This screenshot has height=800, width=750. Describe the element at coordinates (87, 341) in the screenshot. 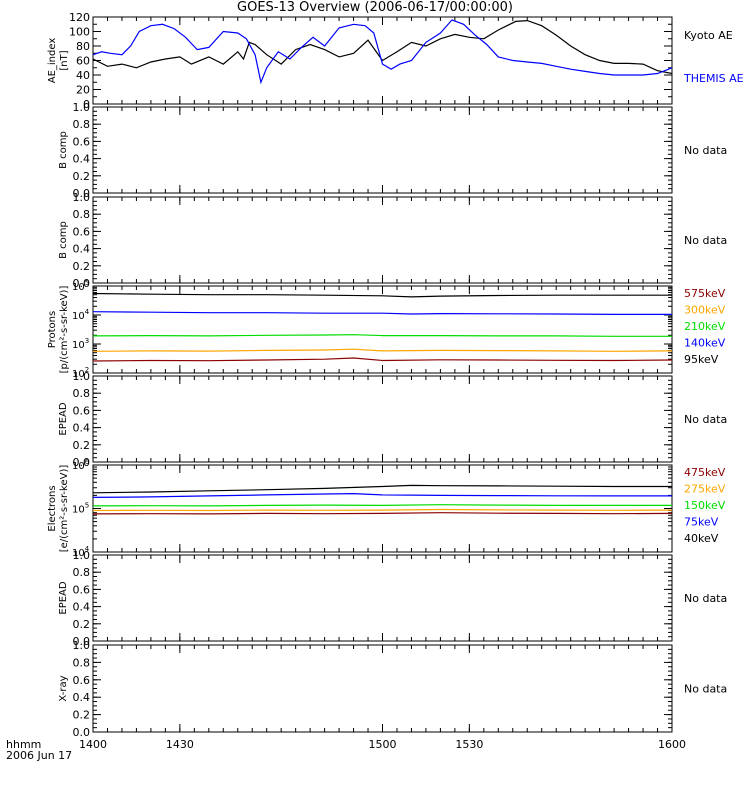

I see `y-tick-exponent: 3` at that location.